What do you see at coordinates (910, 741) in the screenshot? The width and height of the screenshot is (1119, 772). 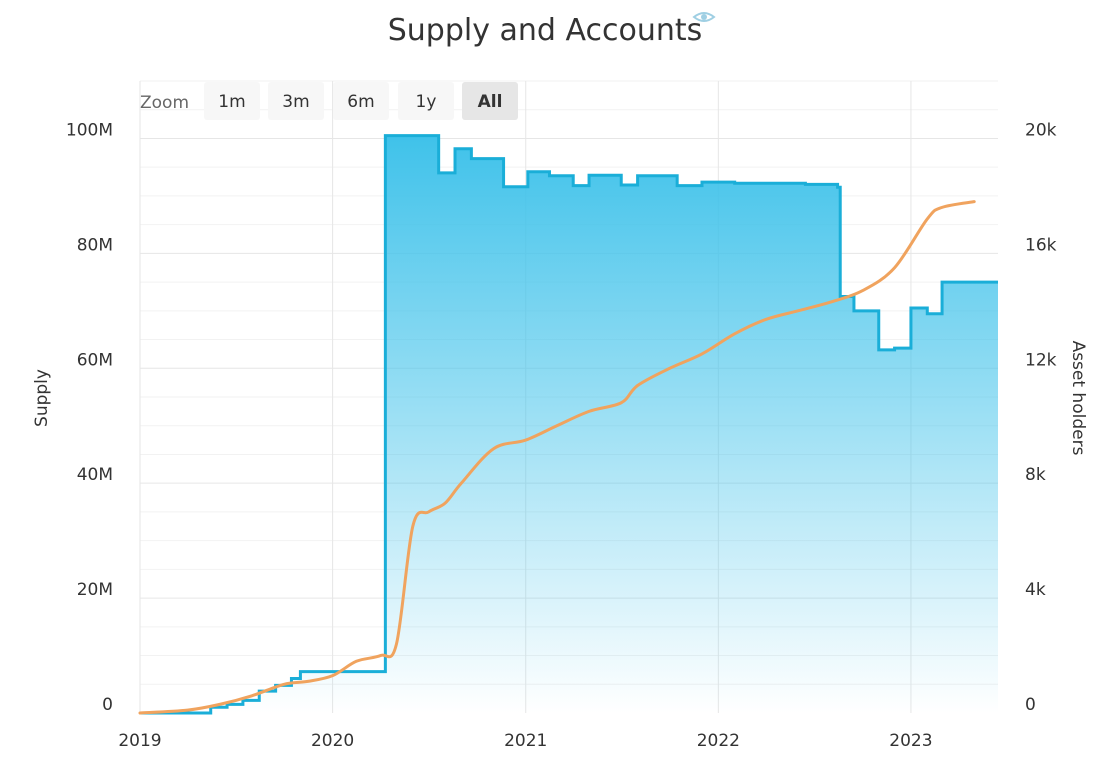 I see `x-tick-label: 2023` at bounding box center [910, 741].